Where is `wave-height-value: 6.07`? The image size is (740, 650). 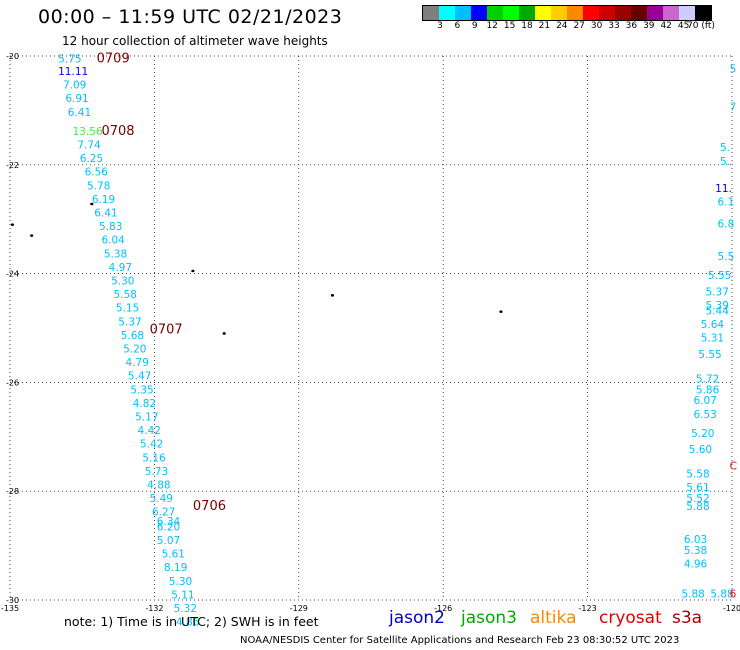 wave-height-value: 6.07 is located at coordinates (704, 401).